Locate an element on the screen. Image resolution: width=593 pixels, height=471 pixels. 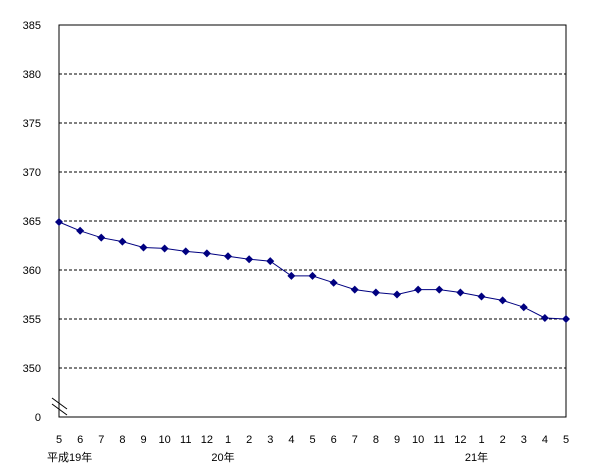
y-tick-label: 365 is located at coordinates (32, 222).